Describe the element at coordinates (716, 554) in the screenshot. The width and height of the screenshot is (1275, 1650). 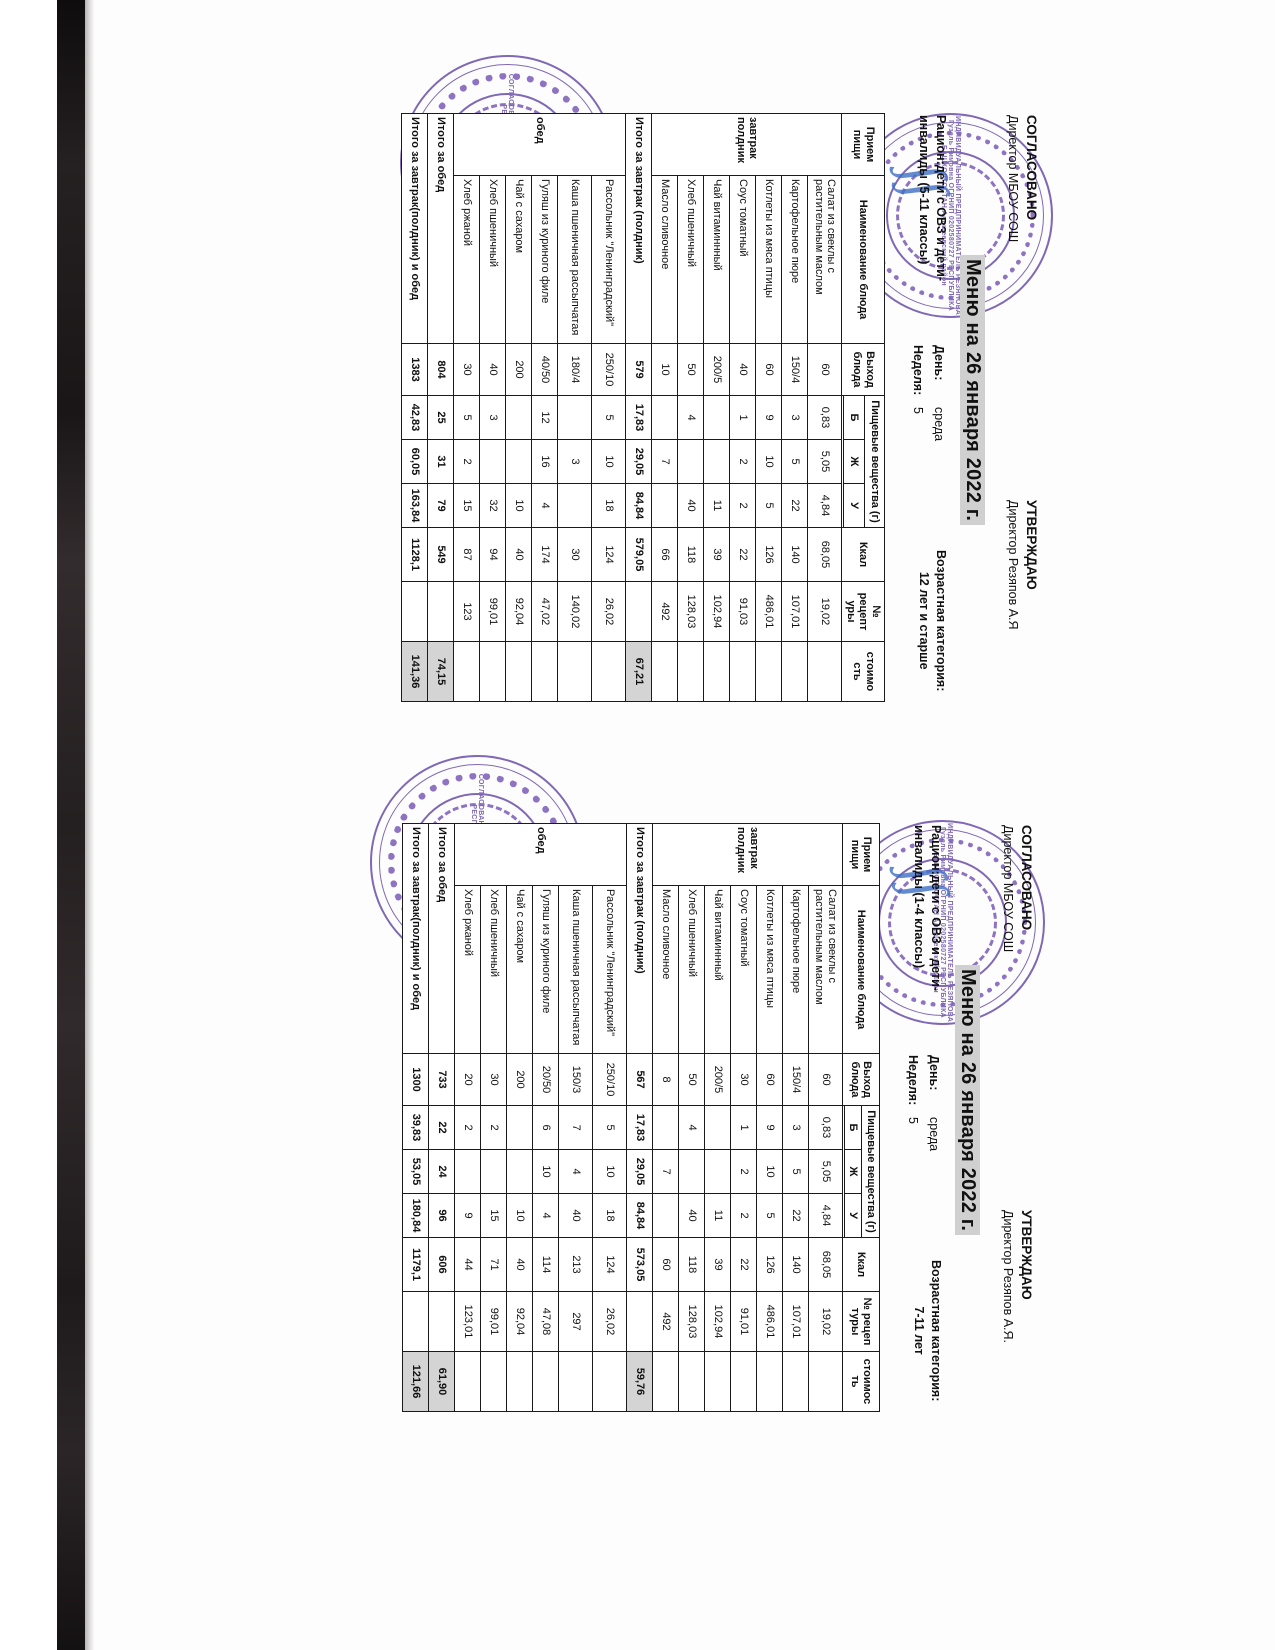
I see `dish-kcal: 39` at that location.